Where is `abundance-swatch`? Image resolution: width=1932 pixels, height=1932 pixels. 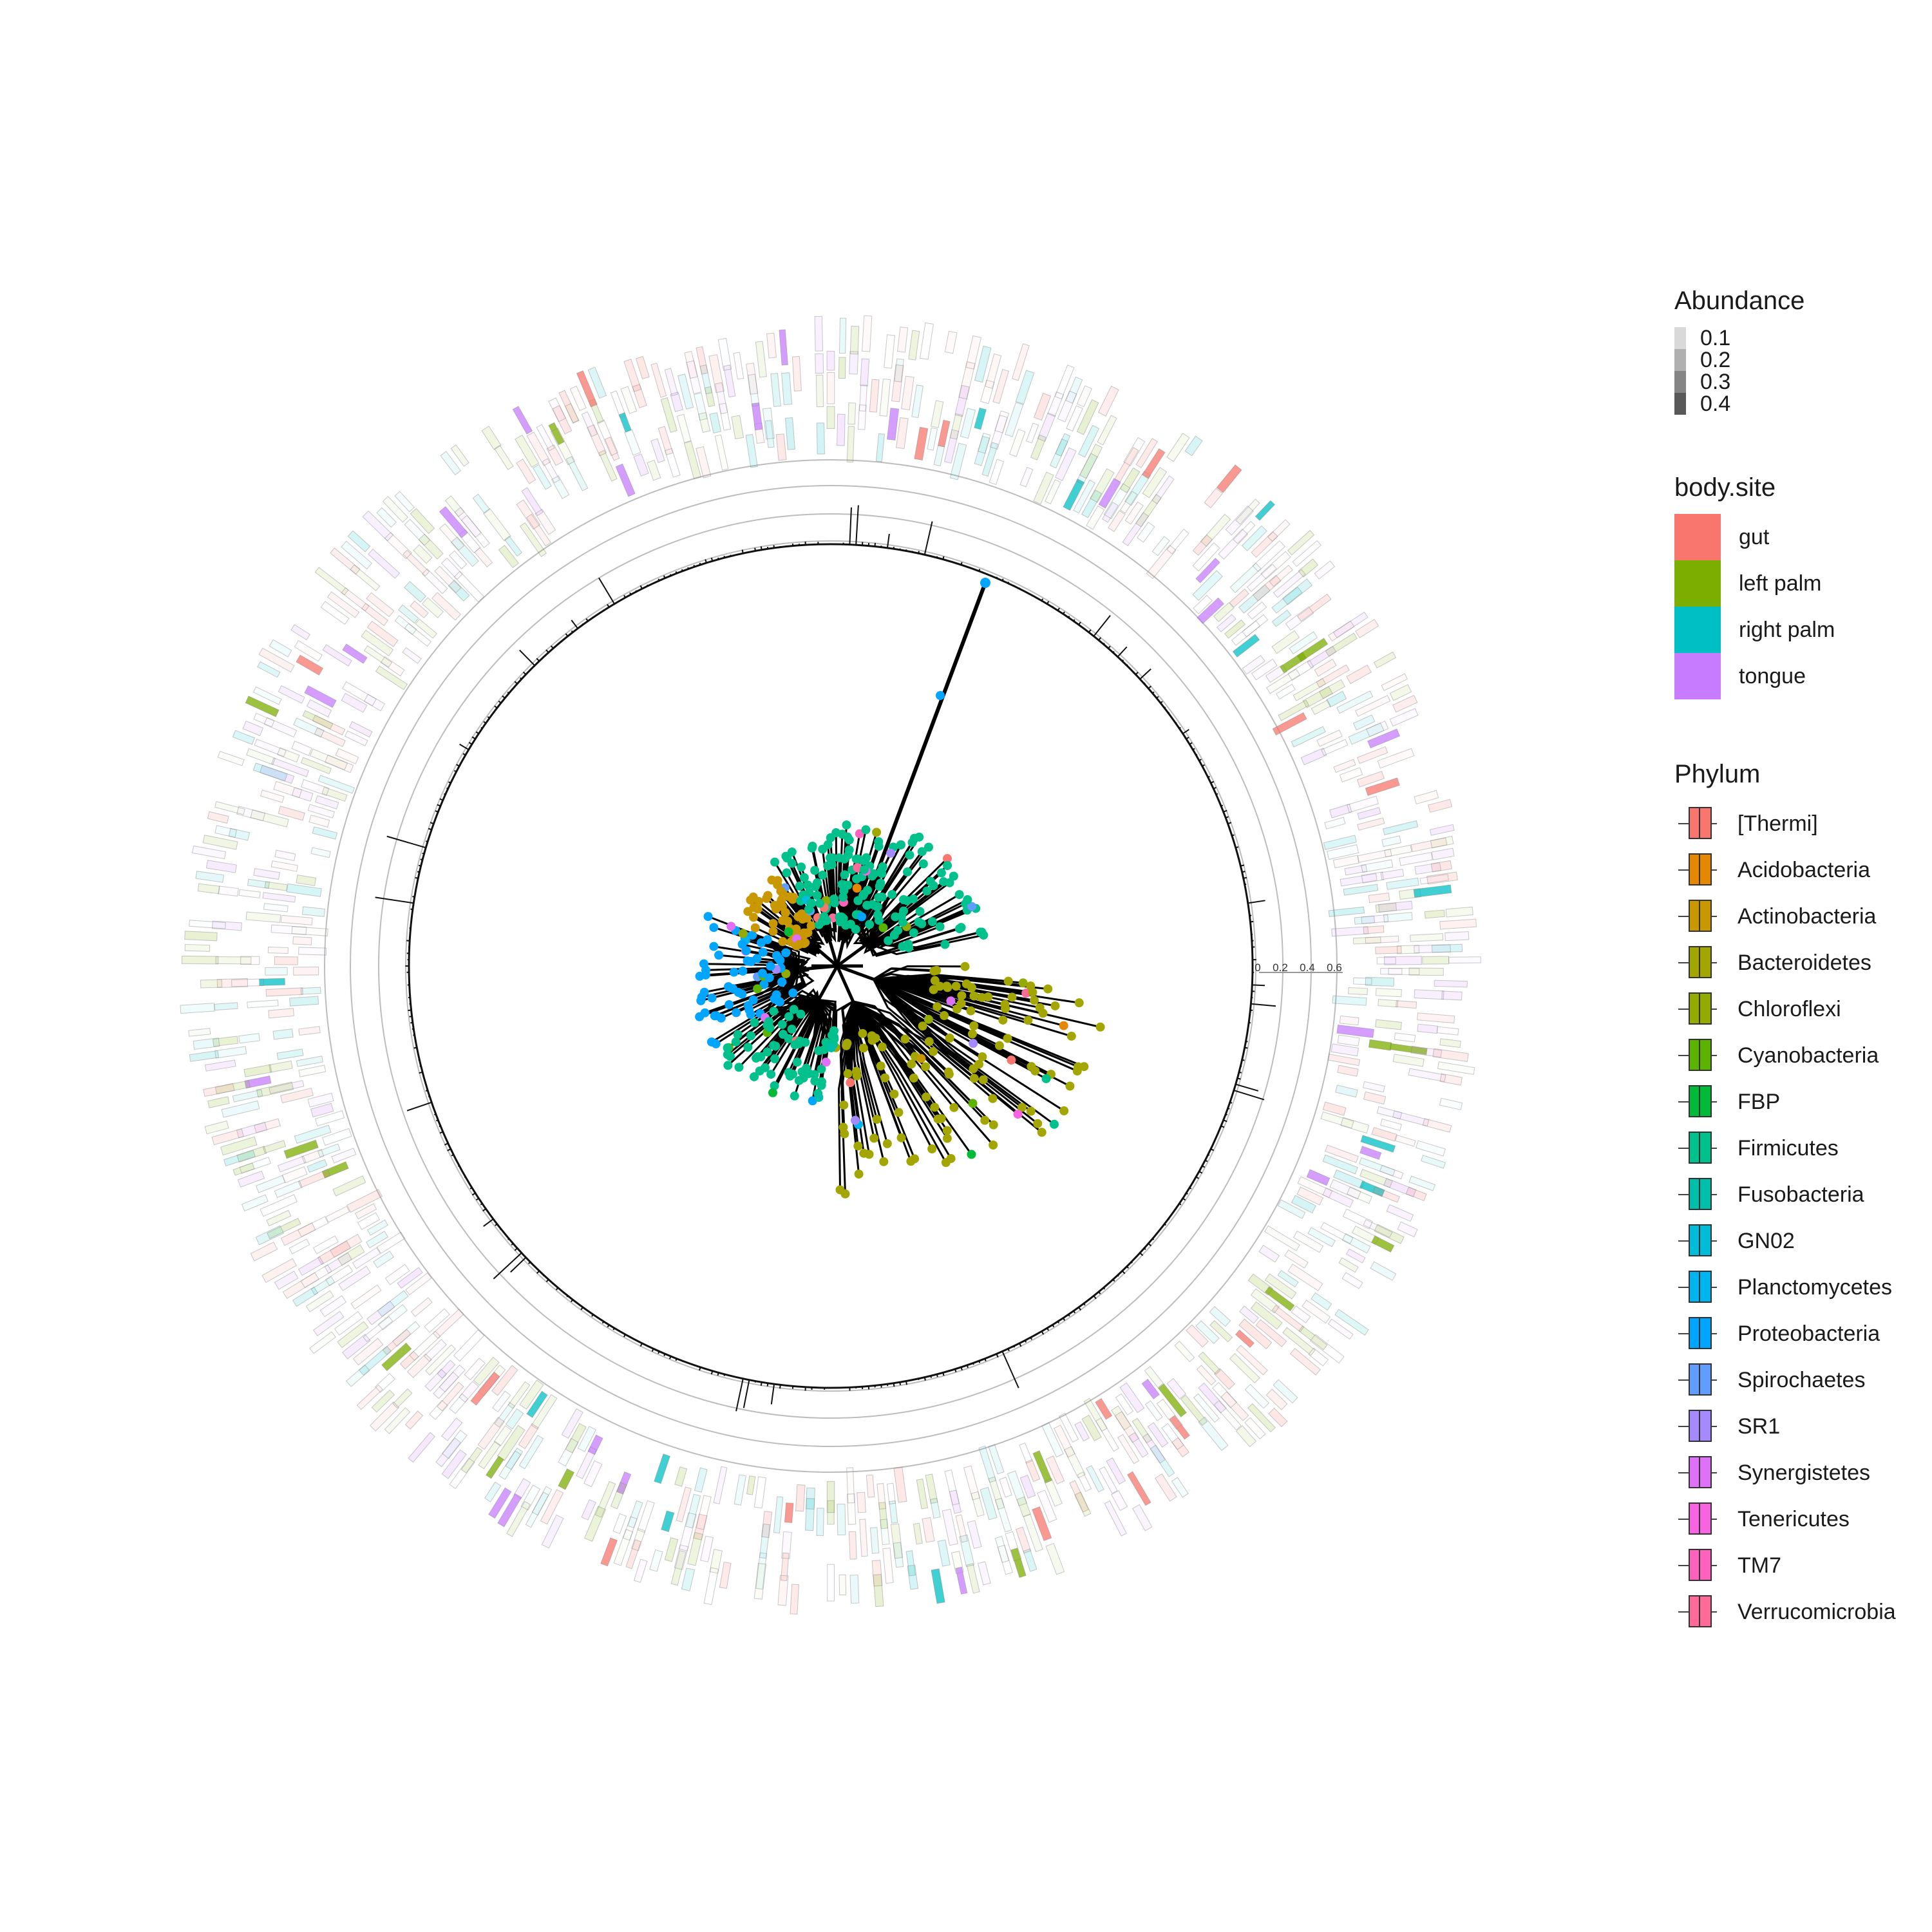 abundance-swatch is located at coordinates (1680, 404).